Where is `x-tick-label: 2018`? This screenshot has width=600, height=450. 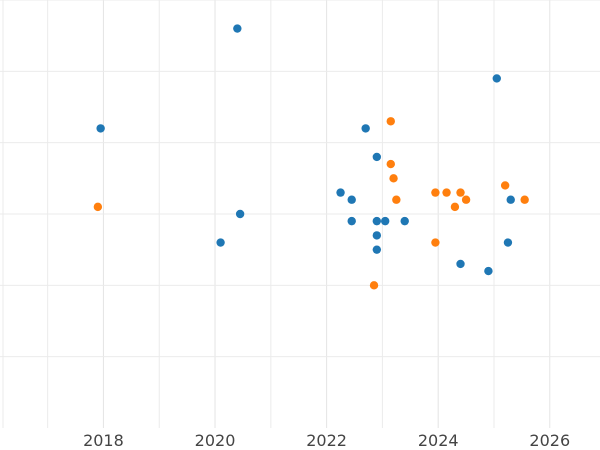 x-tick-label: 2018 is located at coordinates (103, 440).